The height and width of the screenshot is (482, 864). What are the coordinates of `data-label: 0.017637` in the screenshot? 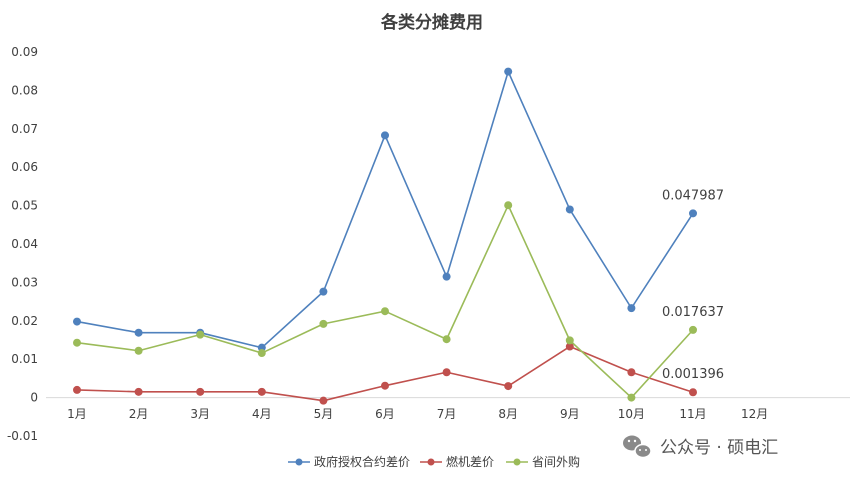 It's located at (693, 312).